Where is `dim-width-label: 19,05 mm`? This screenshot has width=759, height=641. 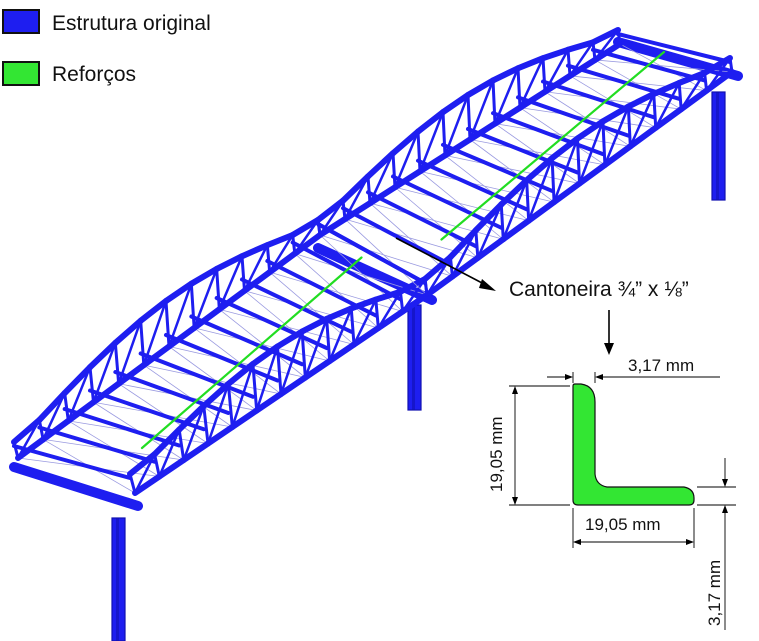
dim-width-label: 19,05 mm is located at coordinates (623, 524).